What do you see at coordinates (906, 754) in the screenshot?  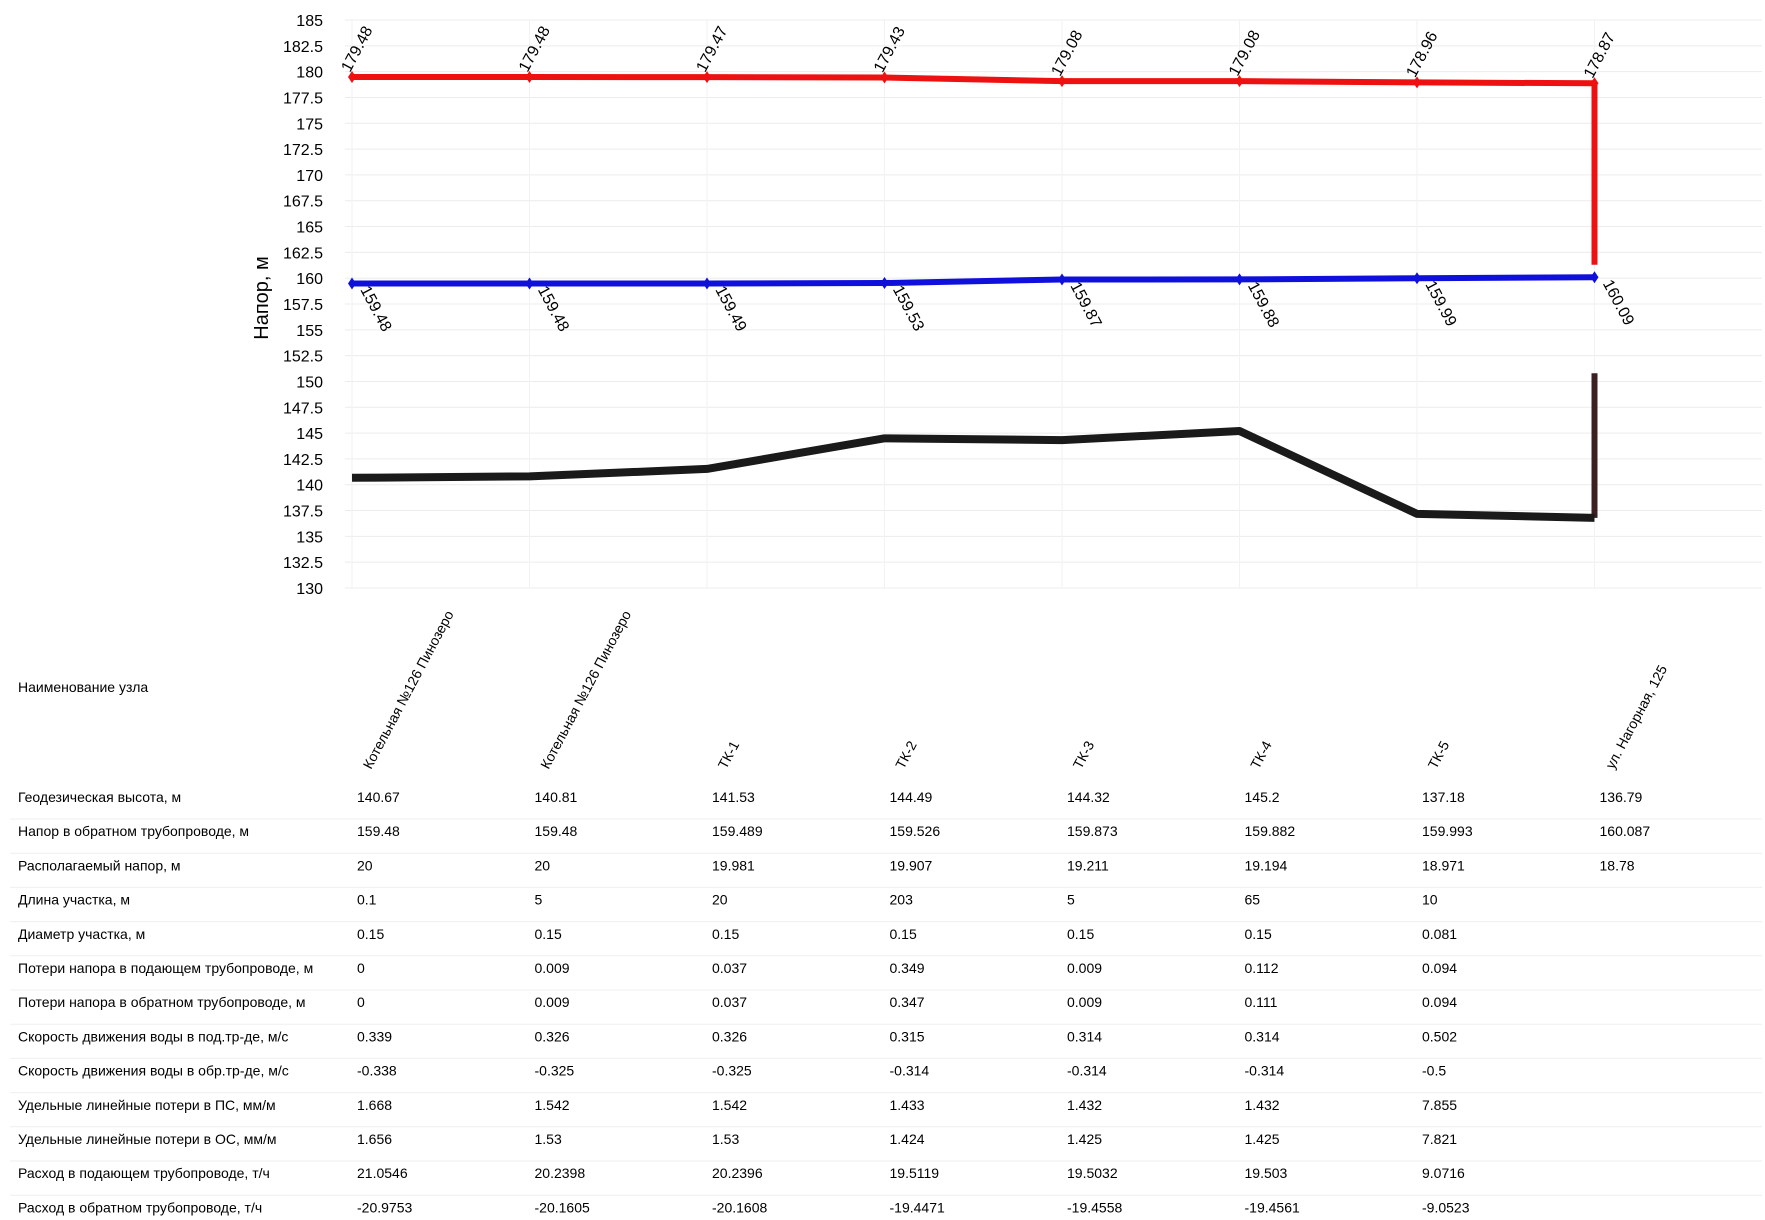 I see `node-name: ТК-2` at bounding box center [906, 754].